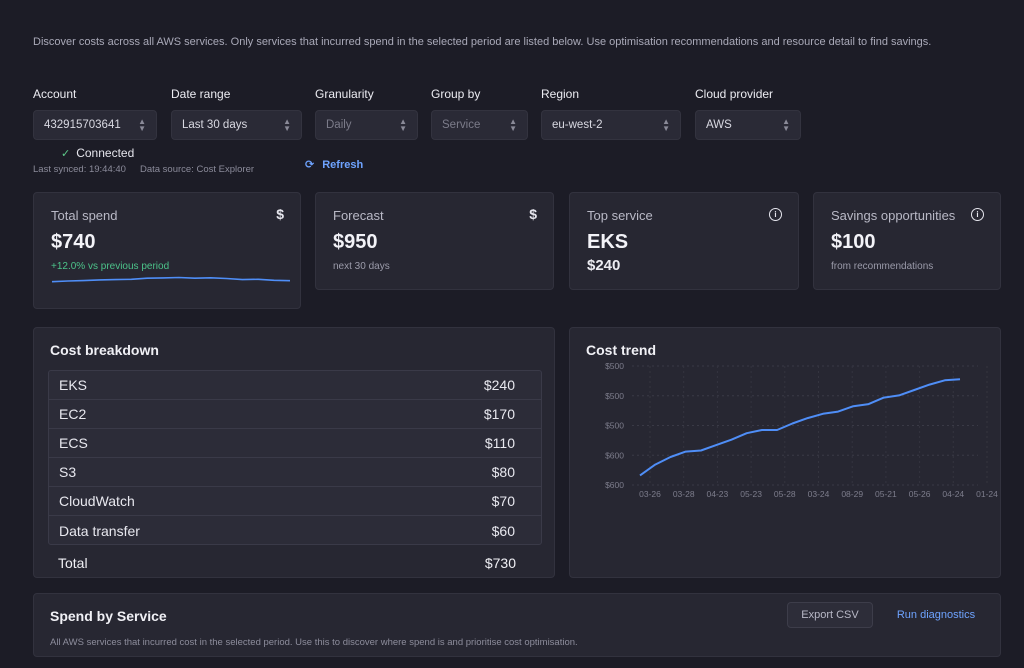 This screenshot has height=668, width=1024. Describe the element at coordinates (295, 443) in the screenshot. I see `table-row: ECS $110` at that location.